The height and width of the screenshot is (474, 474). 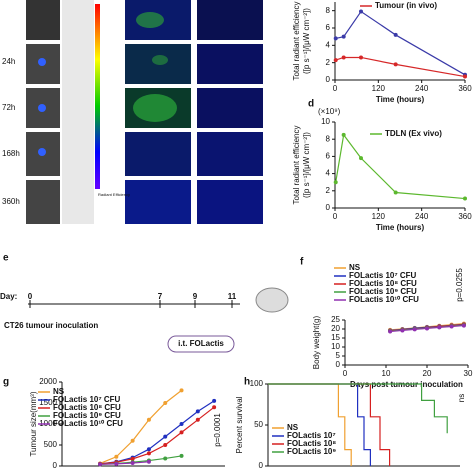 I want to click on y-tick-label: 1500, so click(x=48, y=402).